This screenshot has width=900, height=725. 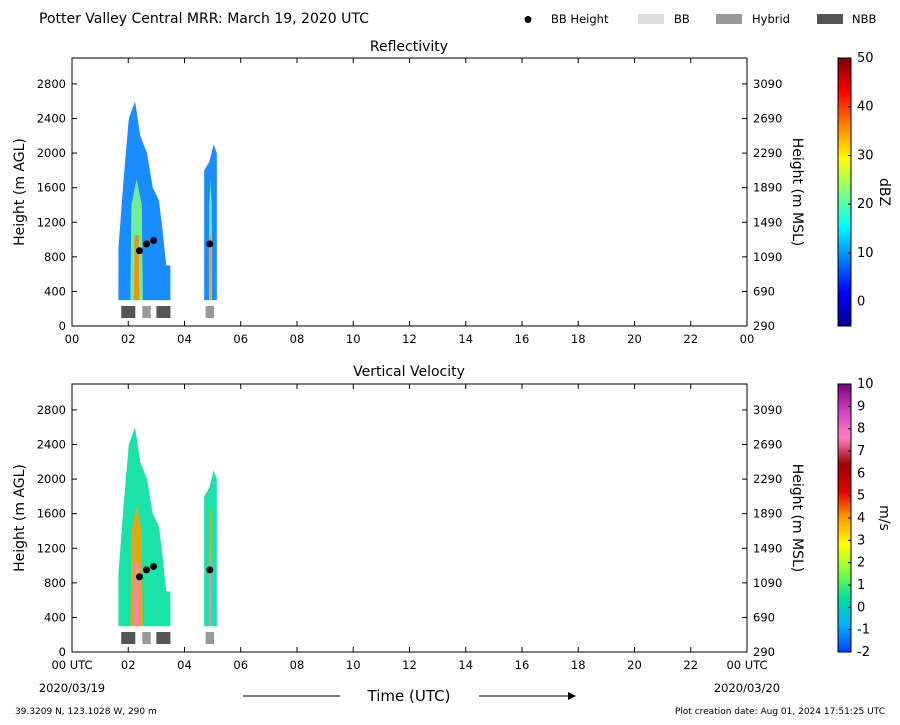 What do you see at coordinates (767, 188) in the screenshot?
I see `reflectivity-y-tick-right-label: 1890` at bounding box center [767, 188].